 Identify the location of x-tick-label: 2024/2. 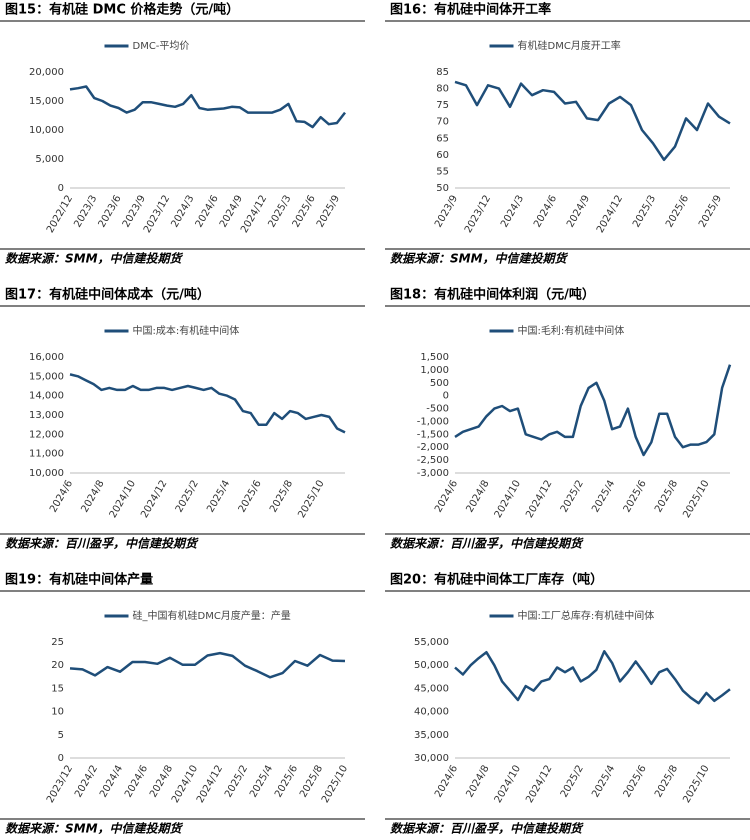
(86, 782).